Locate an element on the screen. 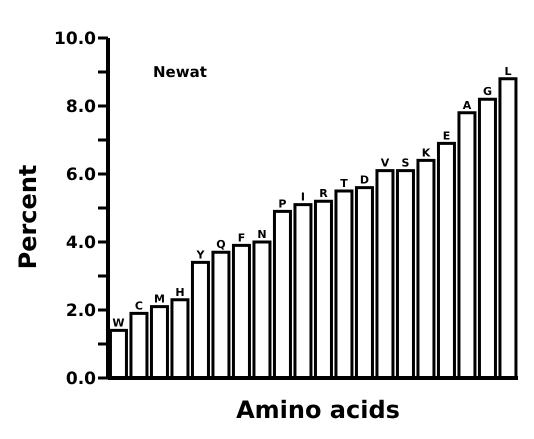 The height and width of the screenshot is (439, 534). x-tick-label: Y is located at coordinates (200, 255).